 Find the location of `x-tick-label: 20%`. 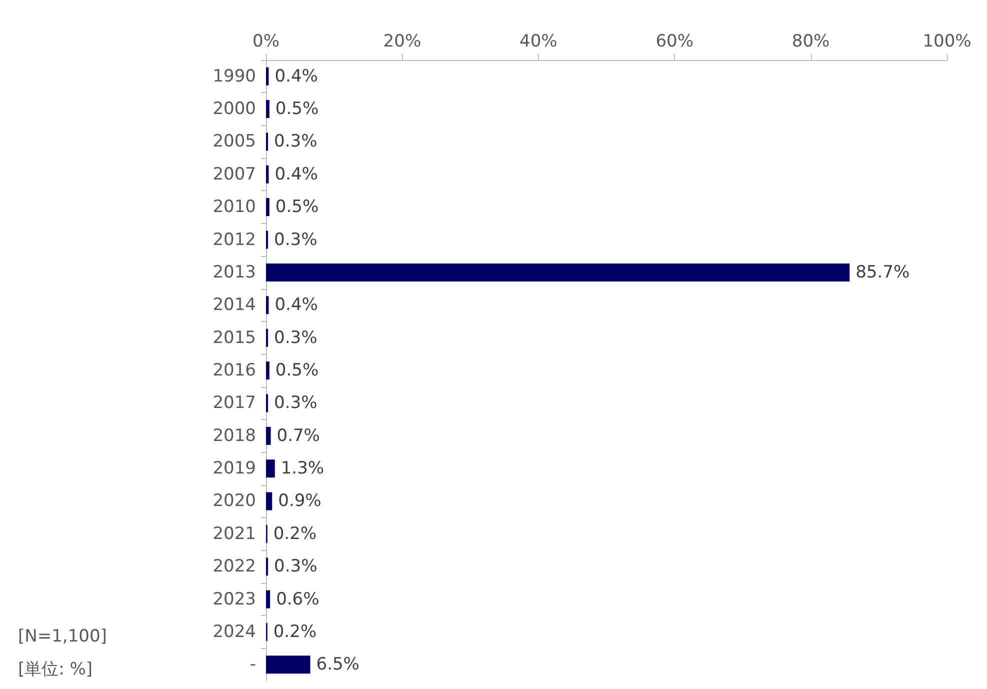

x-tick-label: 20% is located at coordinates (402, 42).